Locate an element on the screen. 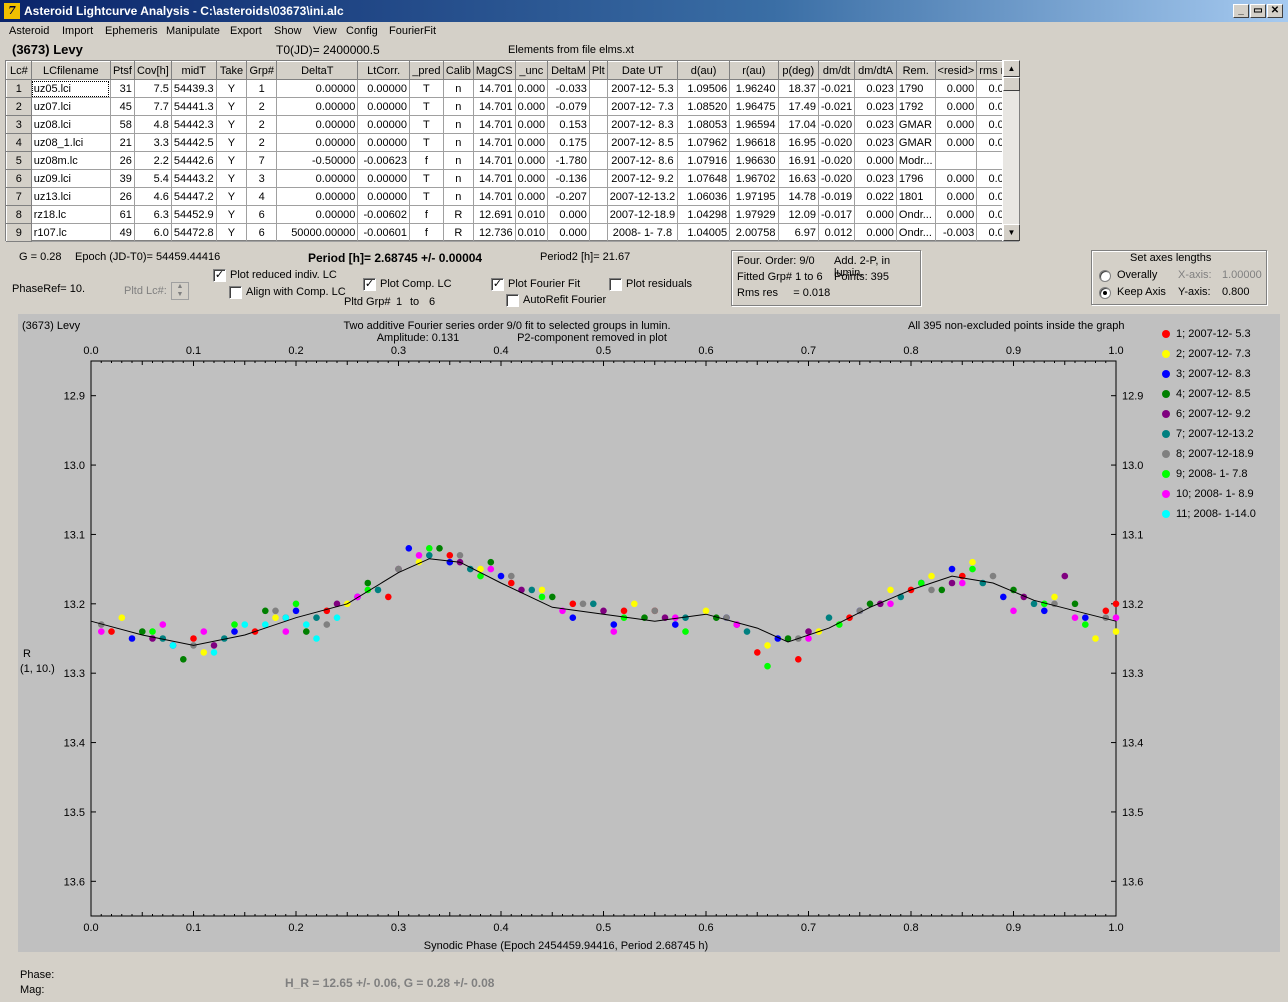 The image size is (1288, 1002). table-cell: R is located at coordinates (458, 232).